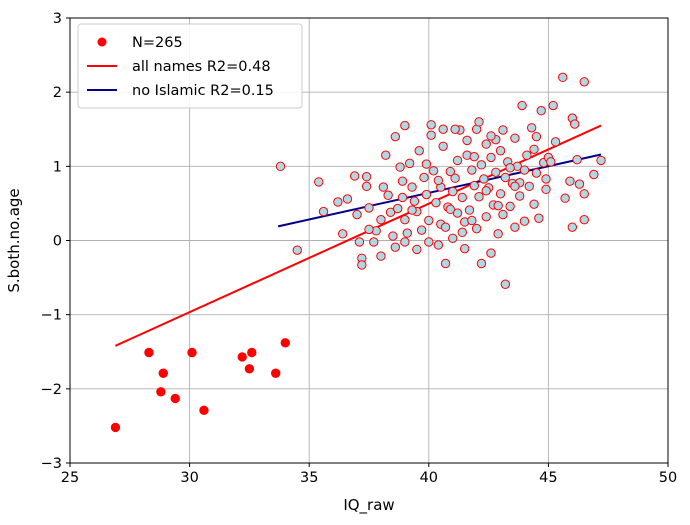  Describe the element at coordinates (309, 478) in the screenshot. I see `x-tick-label: 35` at that location.